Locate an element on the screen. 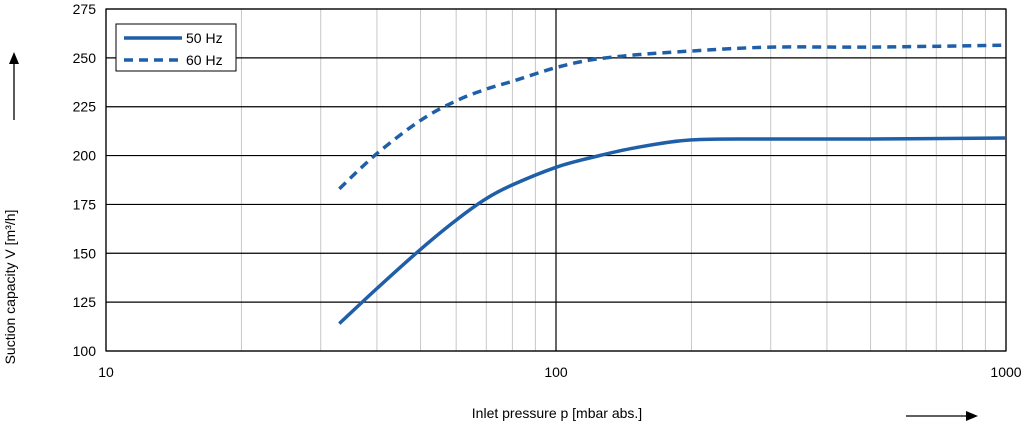 The width and height of the screenshot is (1030, 426). y-direction-arrow is located at coordinates (14, 86).